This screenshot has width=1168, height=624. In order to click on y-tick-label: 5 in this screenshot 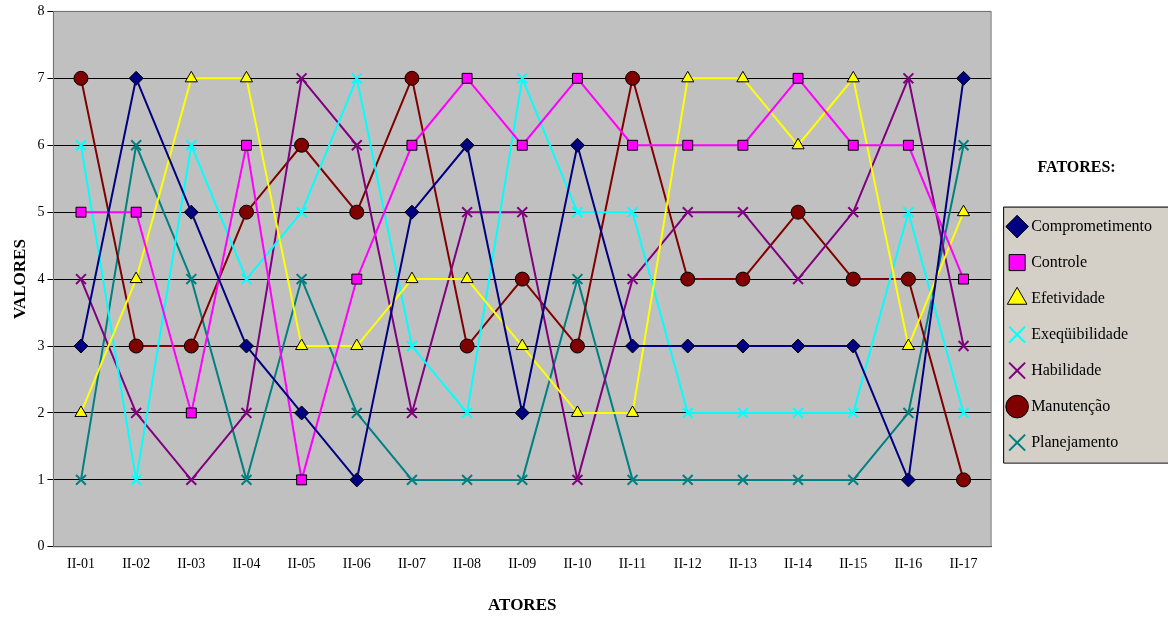, I will do `click(41, 211)`.